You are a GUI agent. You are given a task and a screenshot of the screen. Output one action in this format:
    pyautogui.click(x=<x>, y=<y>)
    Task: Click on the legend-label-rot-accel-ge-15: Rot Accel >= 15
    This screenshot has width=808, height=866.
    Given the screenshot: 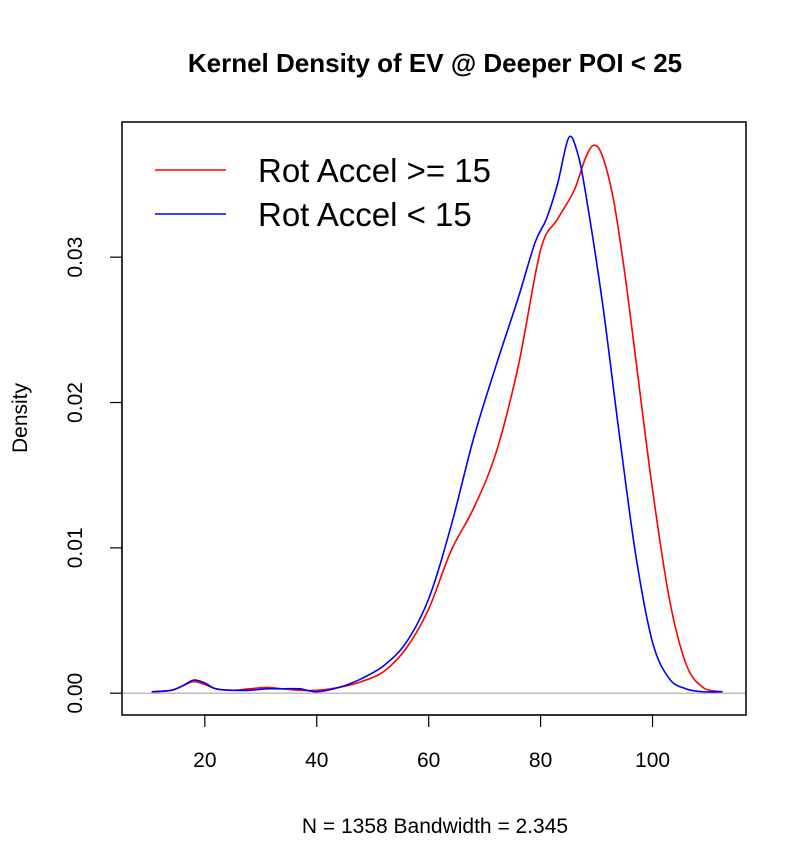 What is the action you would take?
    pyautogui.click(x=374, y=170)
    